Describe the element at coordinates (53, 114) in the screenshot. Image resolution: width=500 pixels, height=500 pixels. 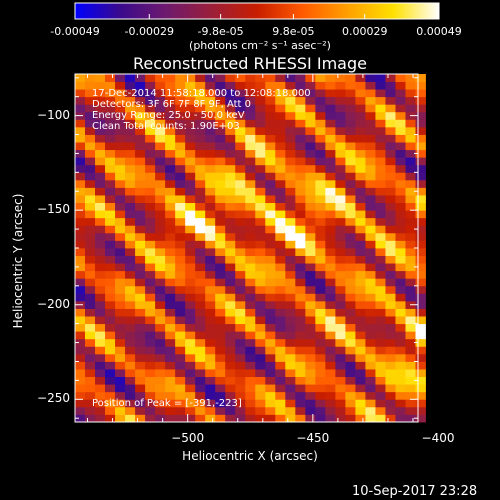
I see `y-tick-label: −100` at that location.